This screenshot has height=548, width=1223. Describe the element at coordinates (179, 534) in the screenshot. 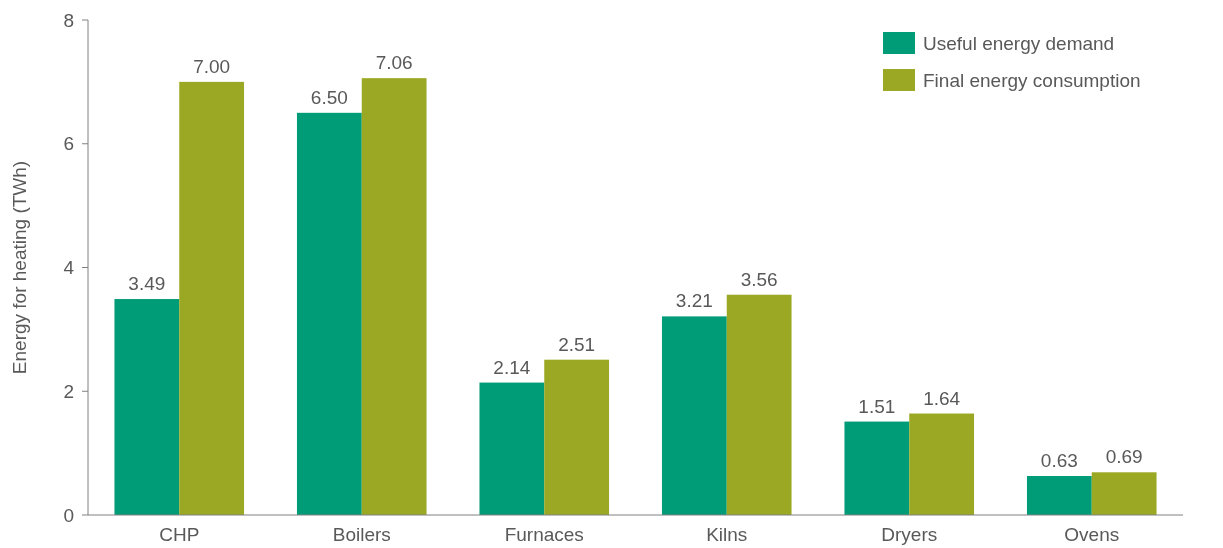

I see `x-tick-label: CHP` at that location.